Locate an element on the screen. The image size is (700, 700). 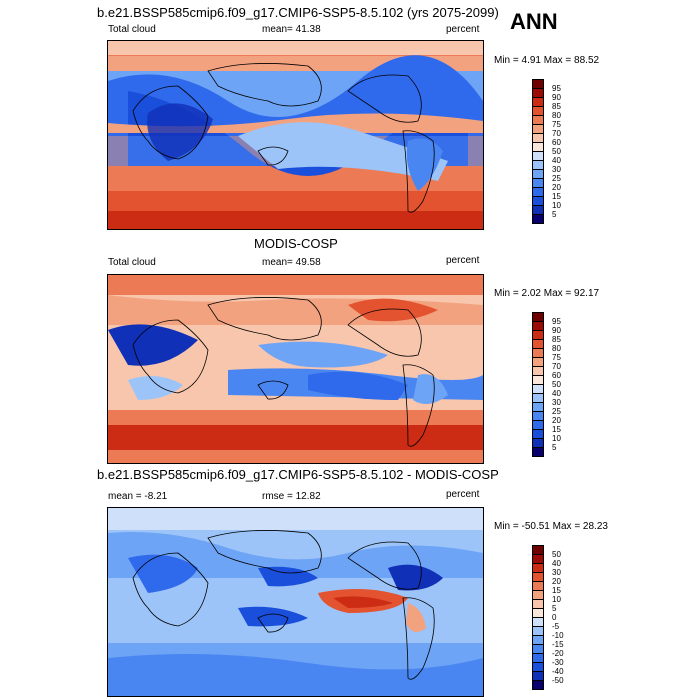
panel2-mean: mean= 49.58 is located at coordinates (291, 262).